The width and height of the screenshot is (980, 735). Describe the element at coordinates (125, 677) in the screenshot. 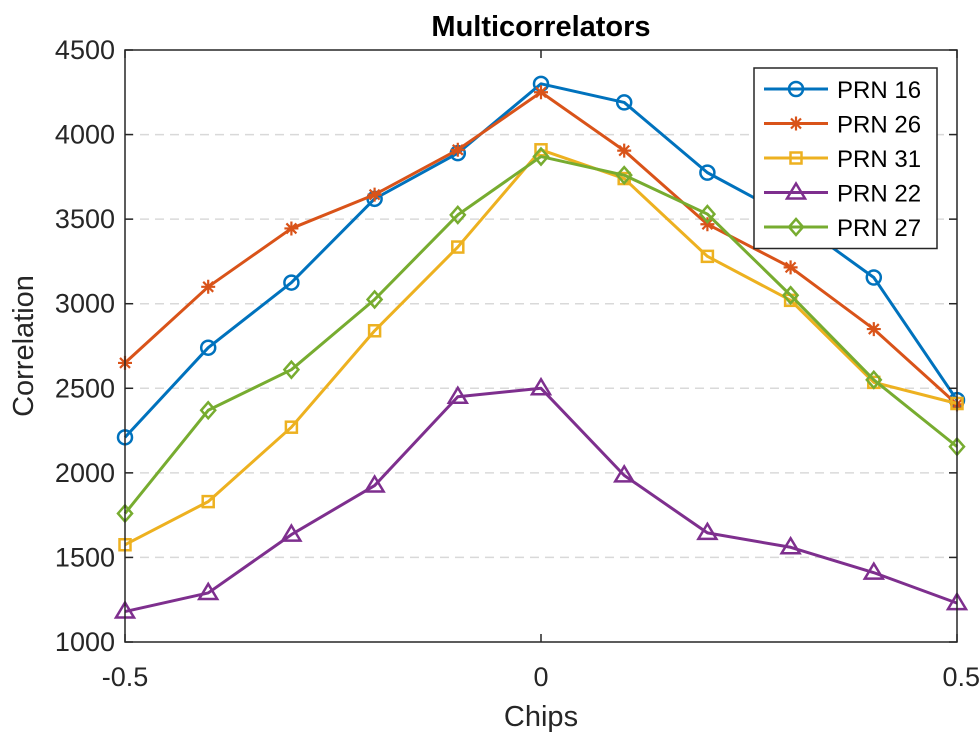

I see `x-tick-label: -0.5` at that location.